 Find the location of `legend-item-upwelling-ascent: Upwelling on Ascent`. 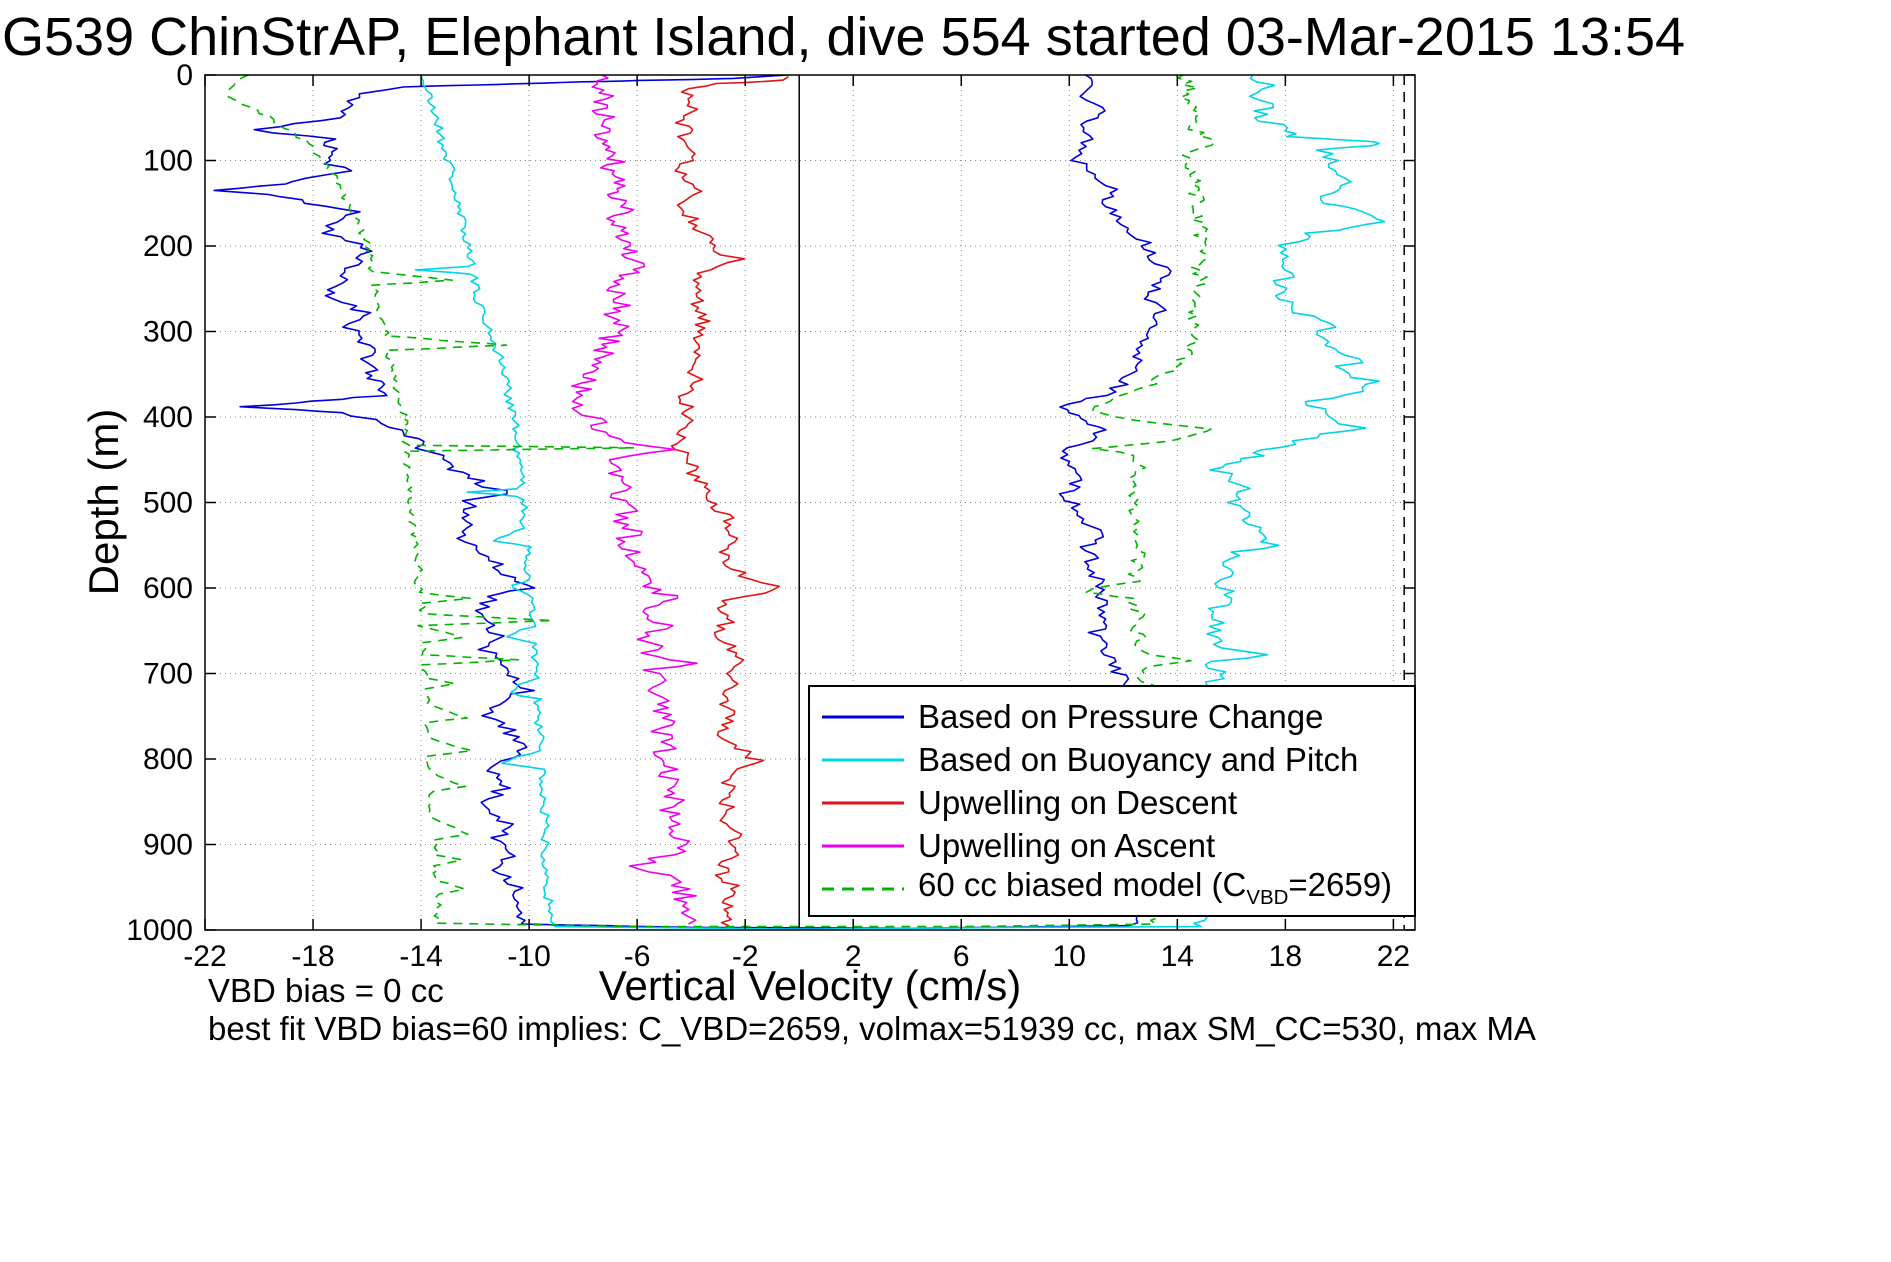

legend-item-upwelling-ascent: Upwelling on Ascent is located at coordinates (1118, 845).